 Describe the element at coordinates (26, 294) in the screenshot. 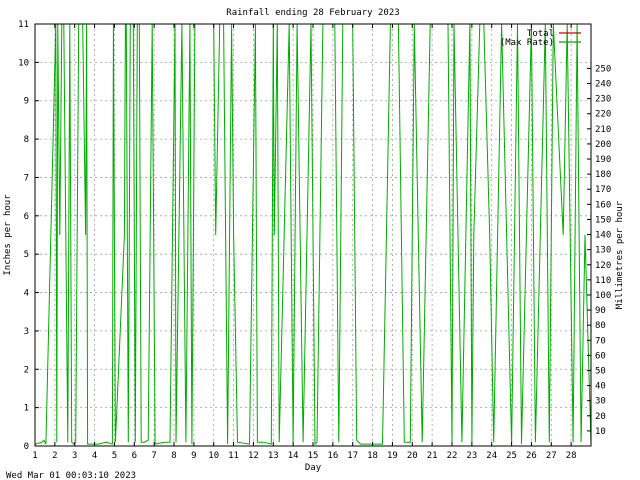

I see `y-tick-label: 4` at that location.